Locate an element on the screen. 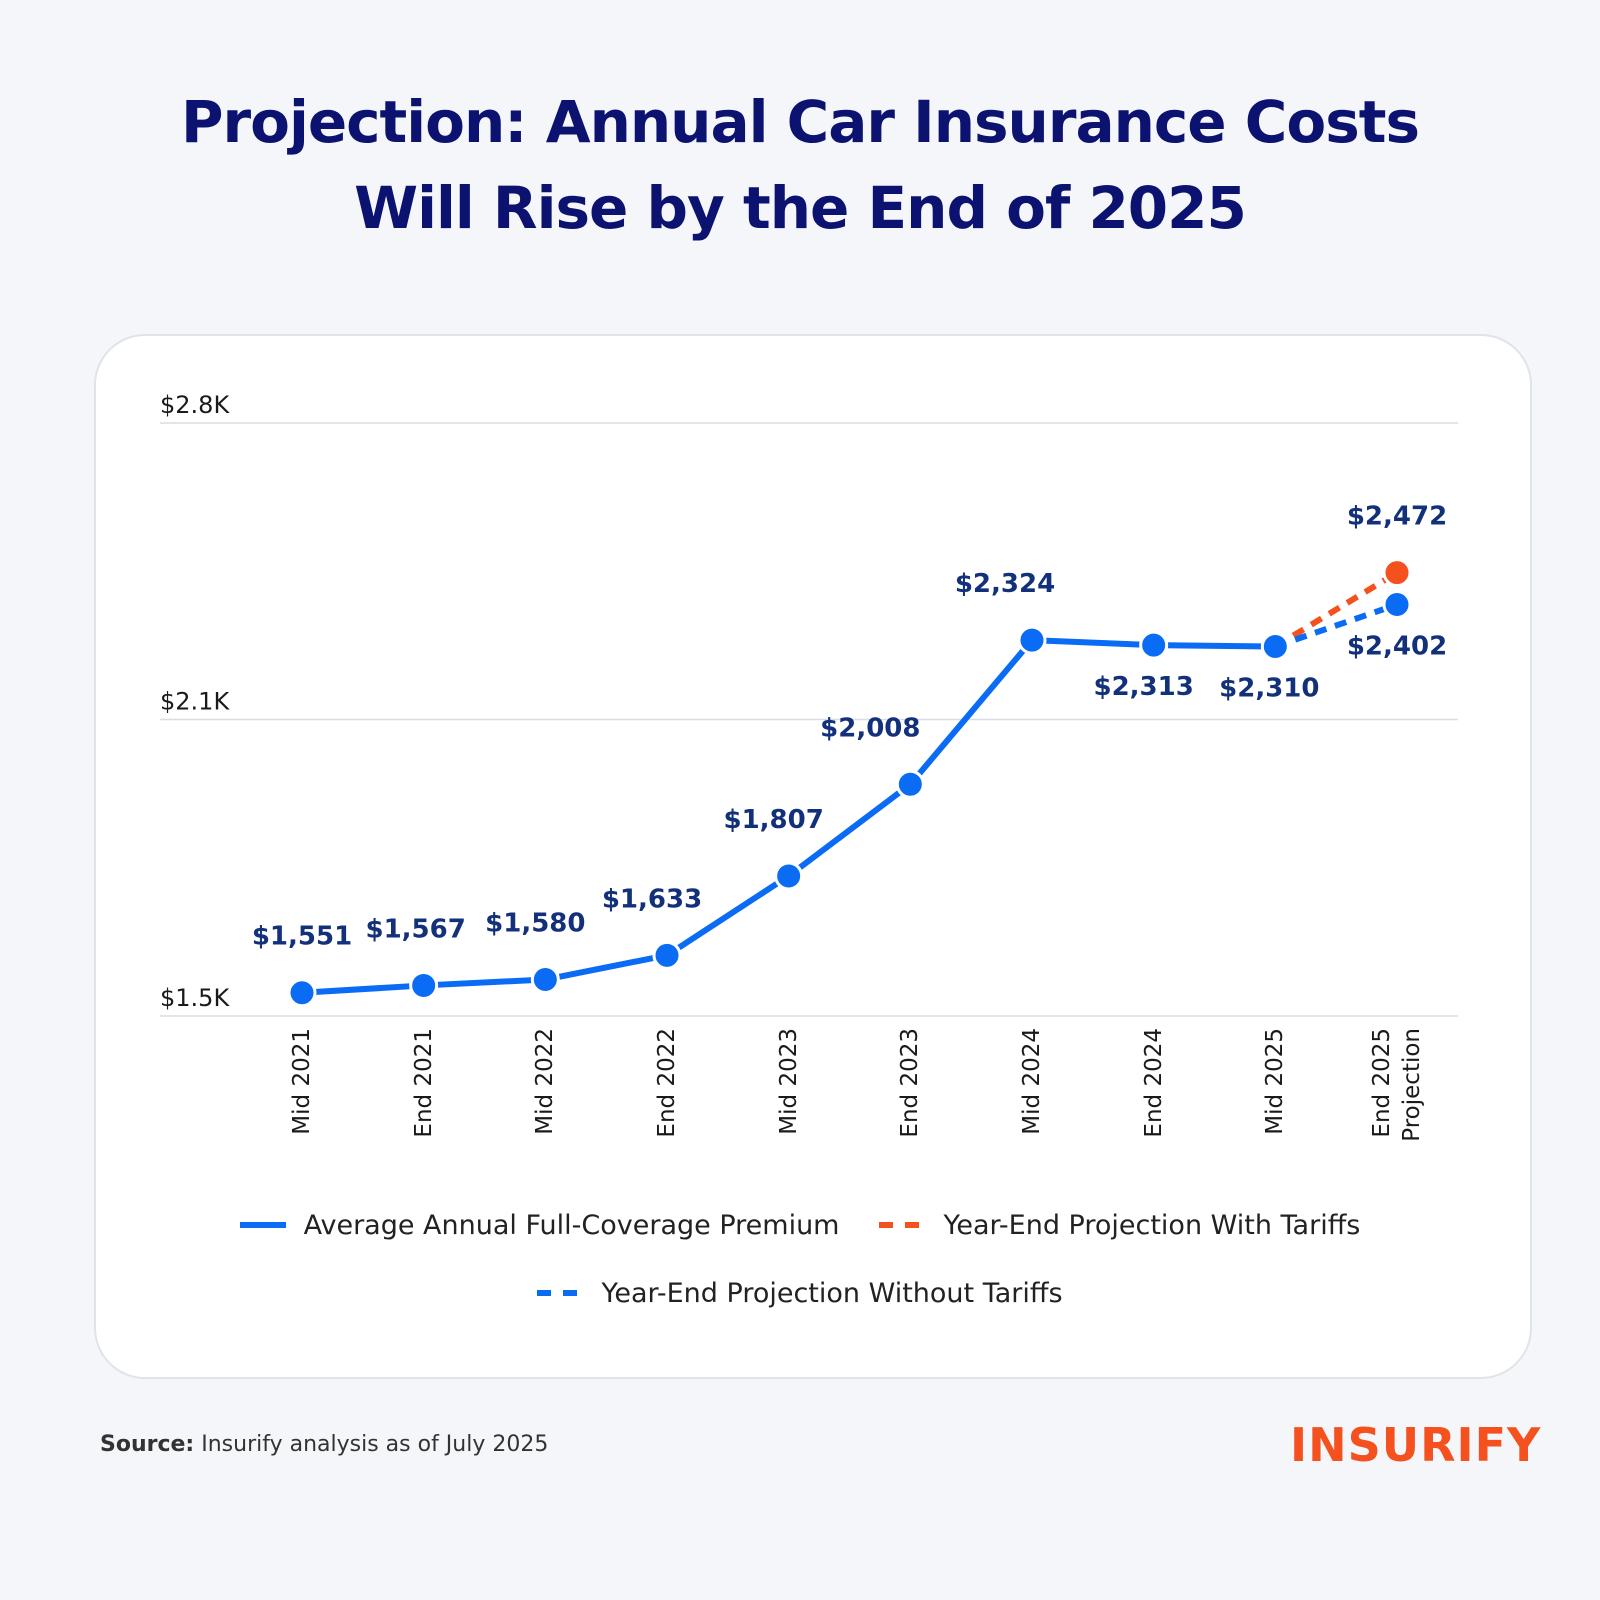 Image resolution: width=1600 pixels, height=1600 pixels. x-tick-label: Mid 2021 is located at coordinates (302, 1081).